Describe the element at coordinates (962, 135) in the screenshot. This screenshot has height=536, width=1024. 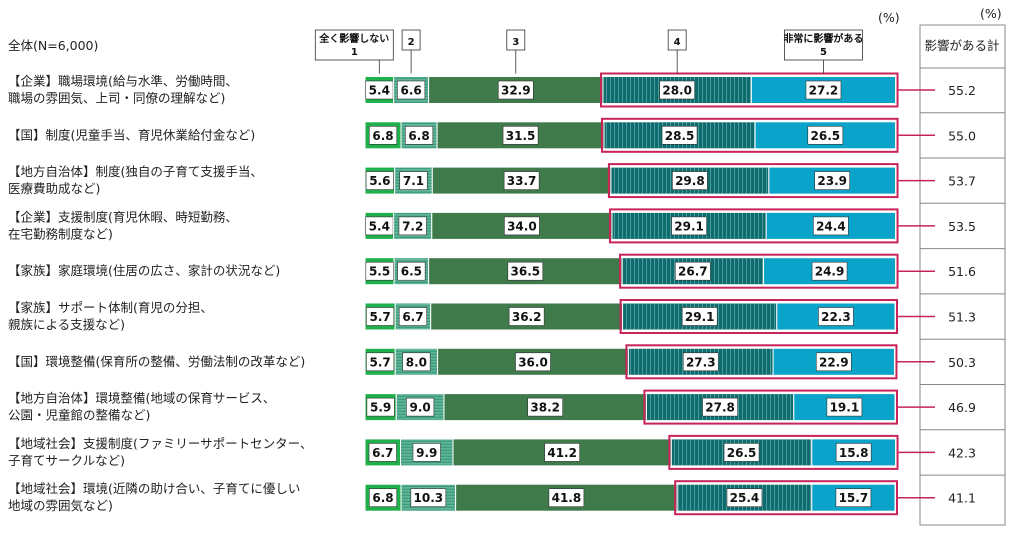
I see `total-value: 55.0` at that location.